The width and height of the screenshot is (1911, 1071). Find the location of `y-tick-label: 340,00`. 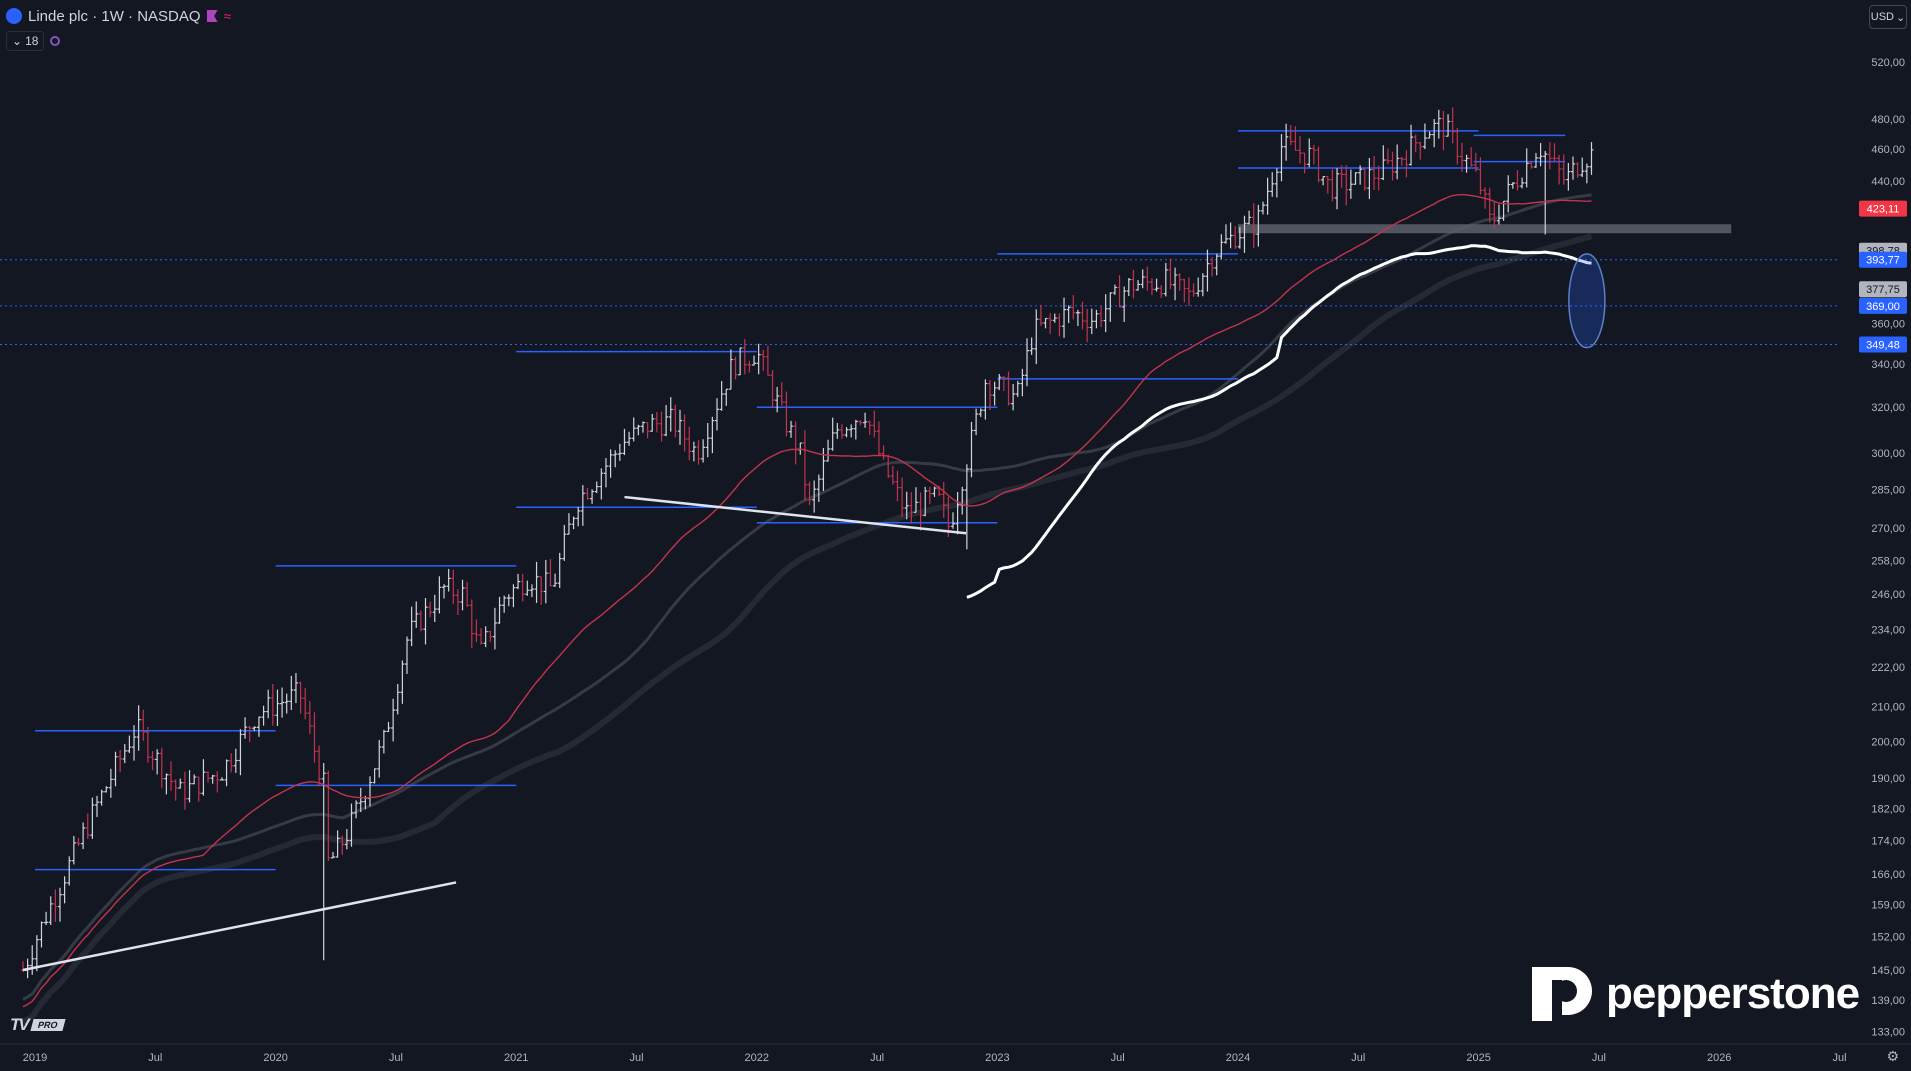

y-tick-label: 340,00 is located at coordinates (1888, 365).